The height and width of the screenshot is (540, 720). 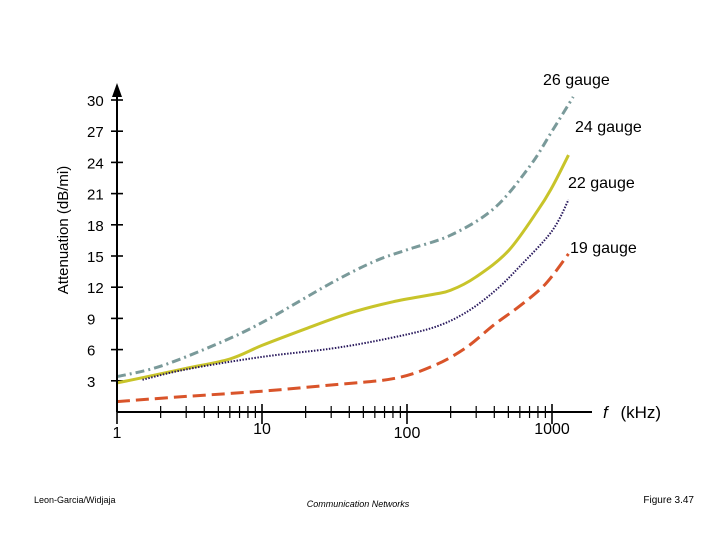 What do you see at coordinates (95, 288) in the screenshot?
I see `y-tick-label: 12` at bounding box center [95, 288].